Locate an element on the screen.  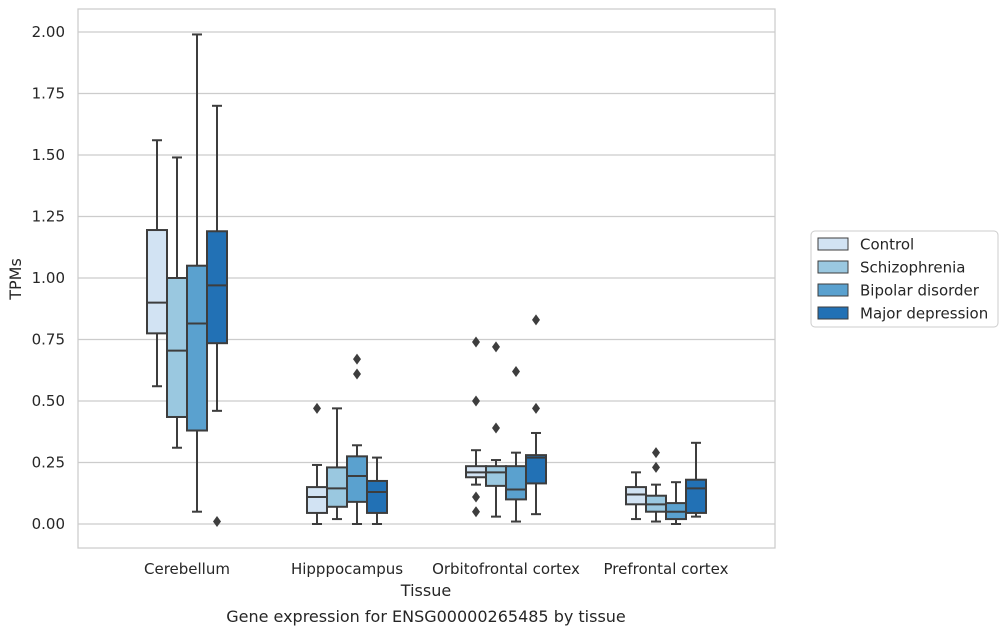
y-axis-label: TPMs is located at coordinates (15, 279).